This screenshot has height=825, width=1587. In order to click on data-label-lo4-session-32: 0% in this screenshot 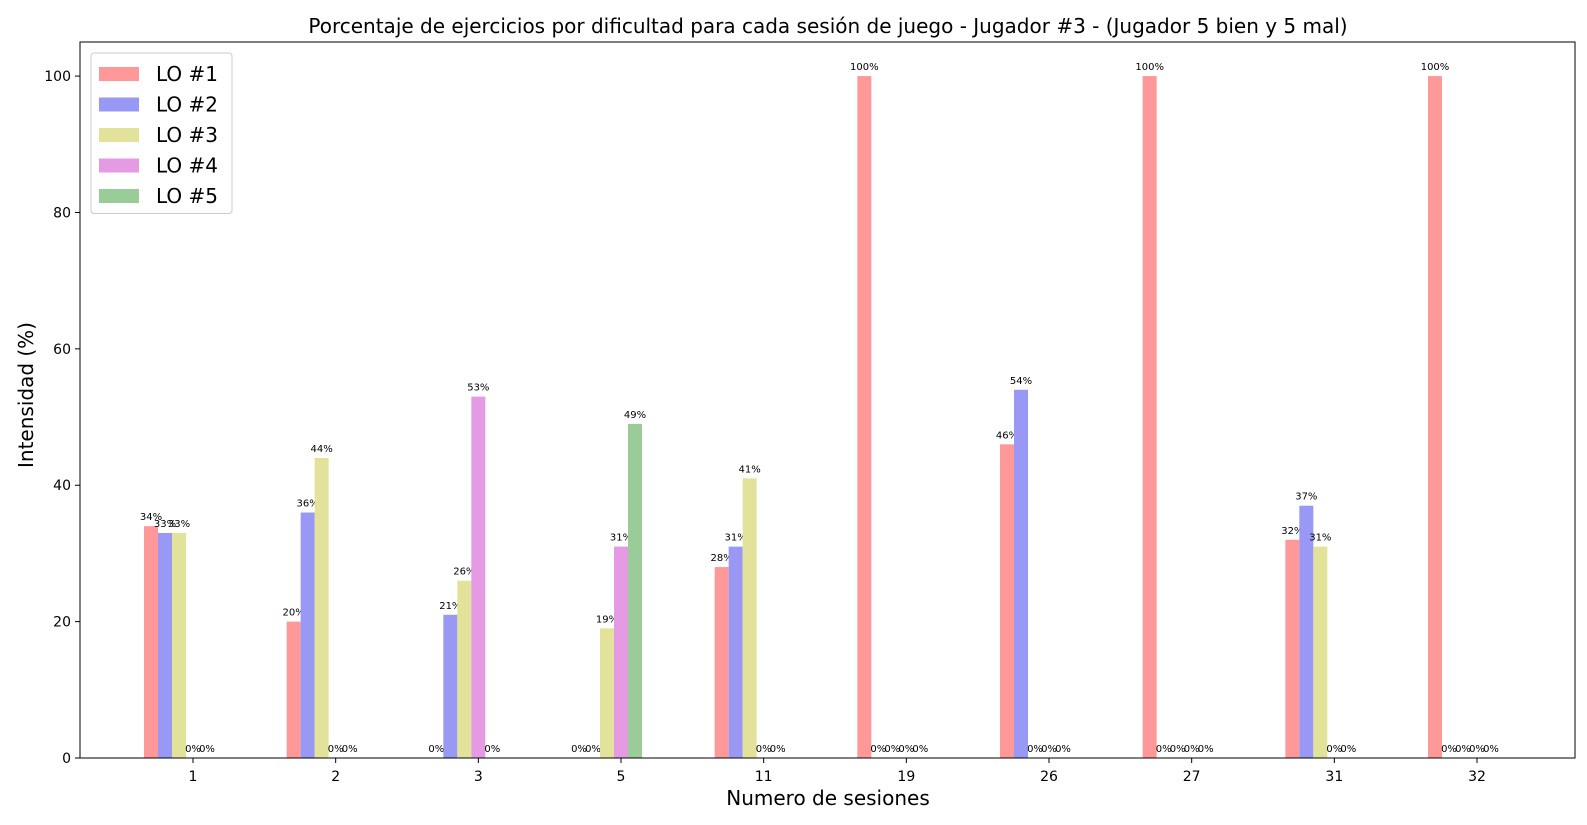, I will do `click(1477, 749)`.